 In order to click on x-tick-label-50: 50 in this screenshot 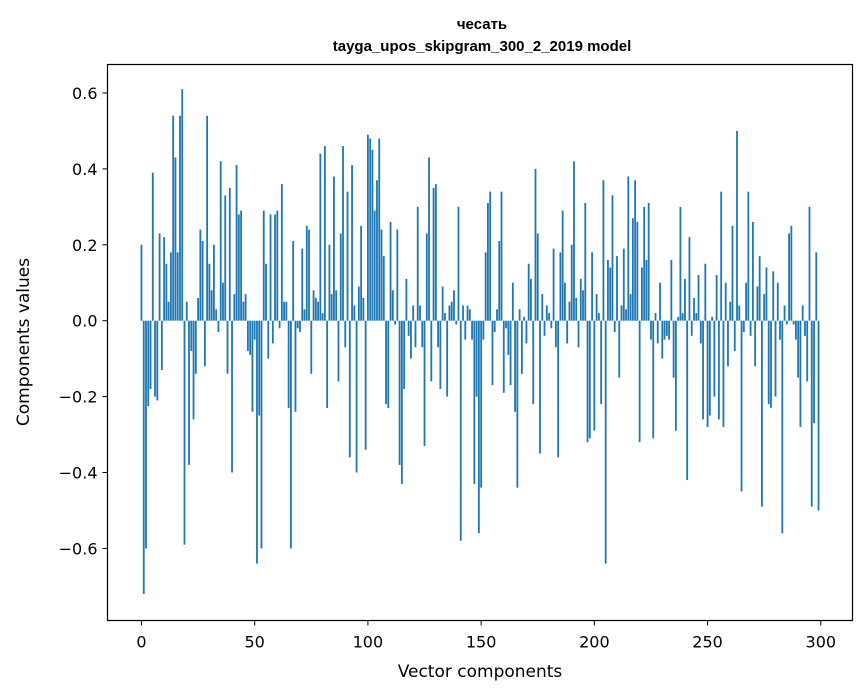, I will do `click(255, 642)`.